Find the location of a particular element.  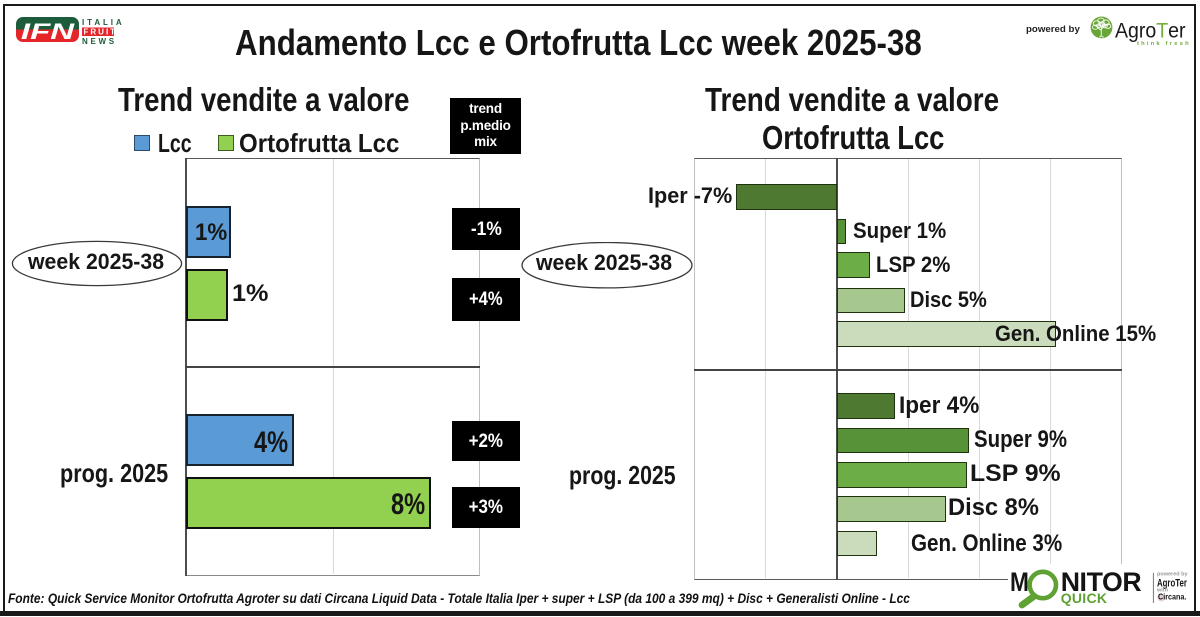

svg-text: QUICK is located at coordinates (1084, 598).